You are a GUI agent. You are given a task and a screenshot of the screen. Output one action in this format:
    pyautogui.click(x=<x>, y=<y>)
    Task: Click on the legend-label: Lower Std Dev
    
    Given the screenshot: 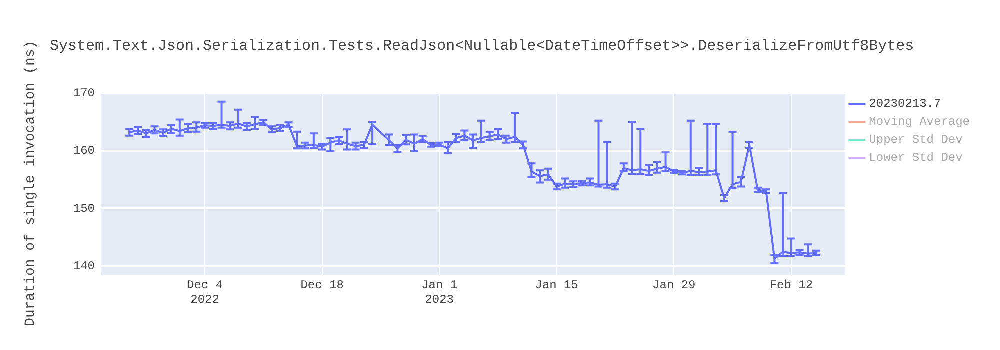 What is the action you would take?
    pyautogui.click(x=916, y=158)
    